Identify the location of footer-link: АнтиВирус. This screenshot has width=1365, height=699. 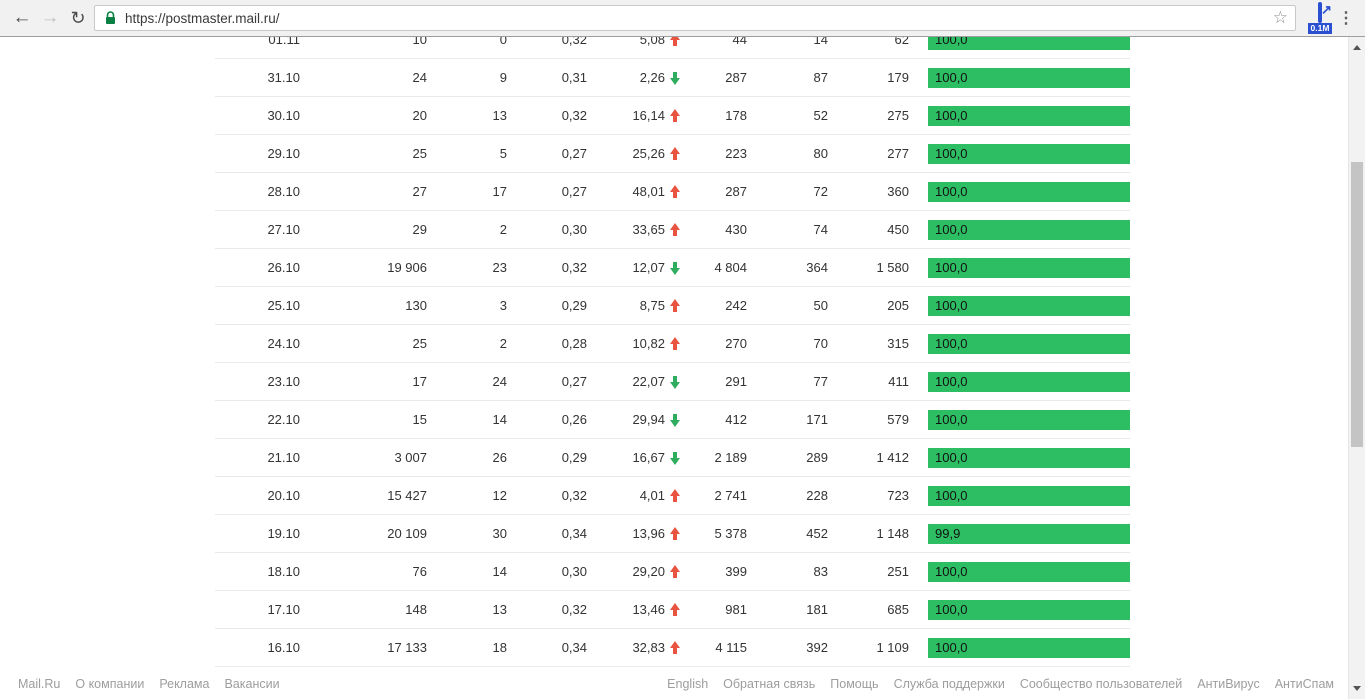
(1228, 683).